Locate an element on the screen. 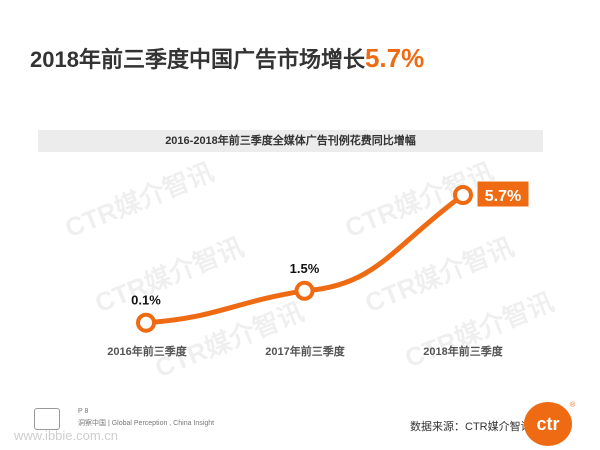 The image size is (600, 450). data-source: 数据来源：CTR媒介智讯 is located at coordinates (471, 427).